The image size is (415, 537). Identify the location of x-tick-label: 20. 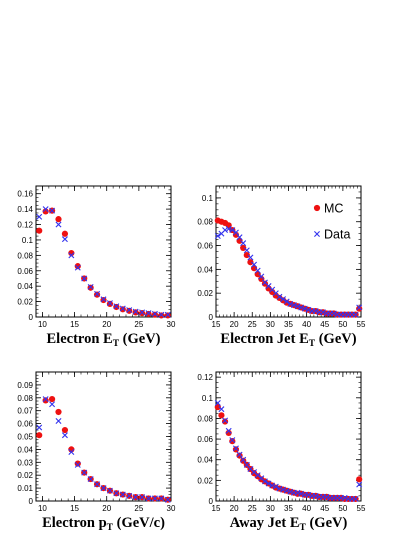
(234, 324).